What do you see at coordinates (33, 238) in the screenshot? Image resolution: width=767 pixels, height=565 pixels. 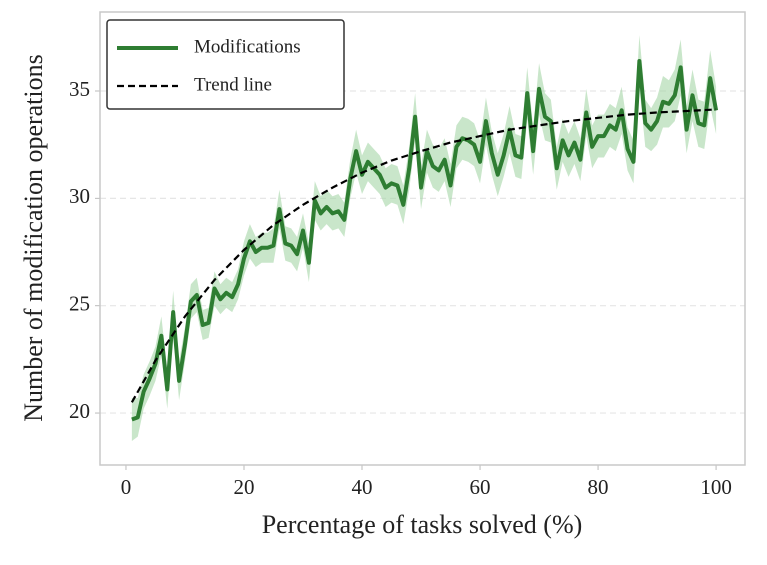 I see `y-axis-label: Number of modification operations` at bounding box center [33, 238].